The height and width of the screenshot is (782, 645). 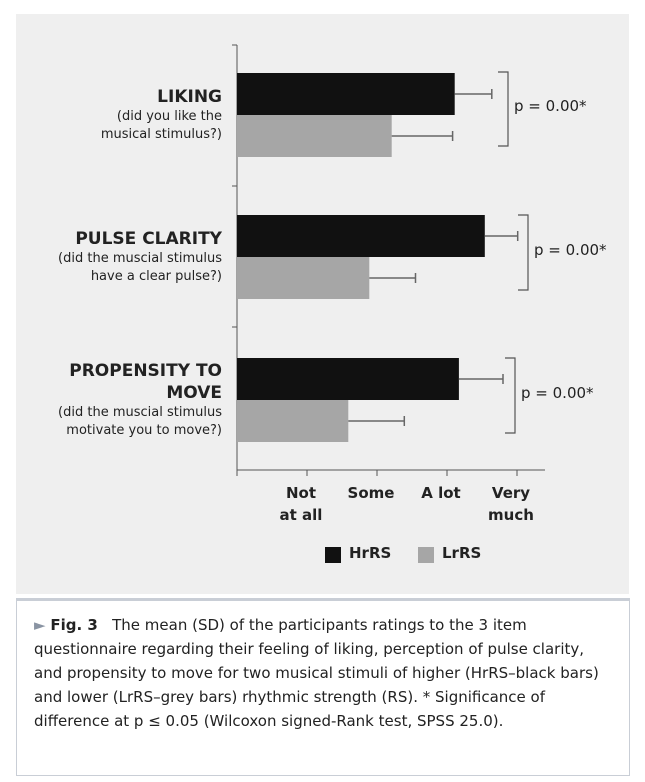 I want to click on x-tick-label: Some, so click(x=371, y=493).